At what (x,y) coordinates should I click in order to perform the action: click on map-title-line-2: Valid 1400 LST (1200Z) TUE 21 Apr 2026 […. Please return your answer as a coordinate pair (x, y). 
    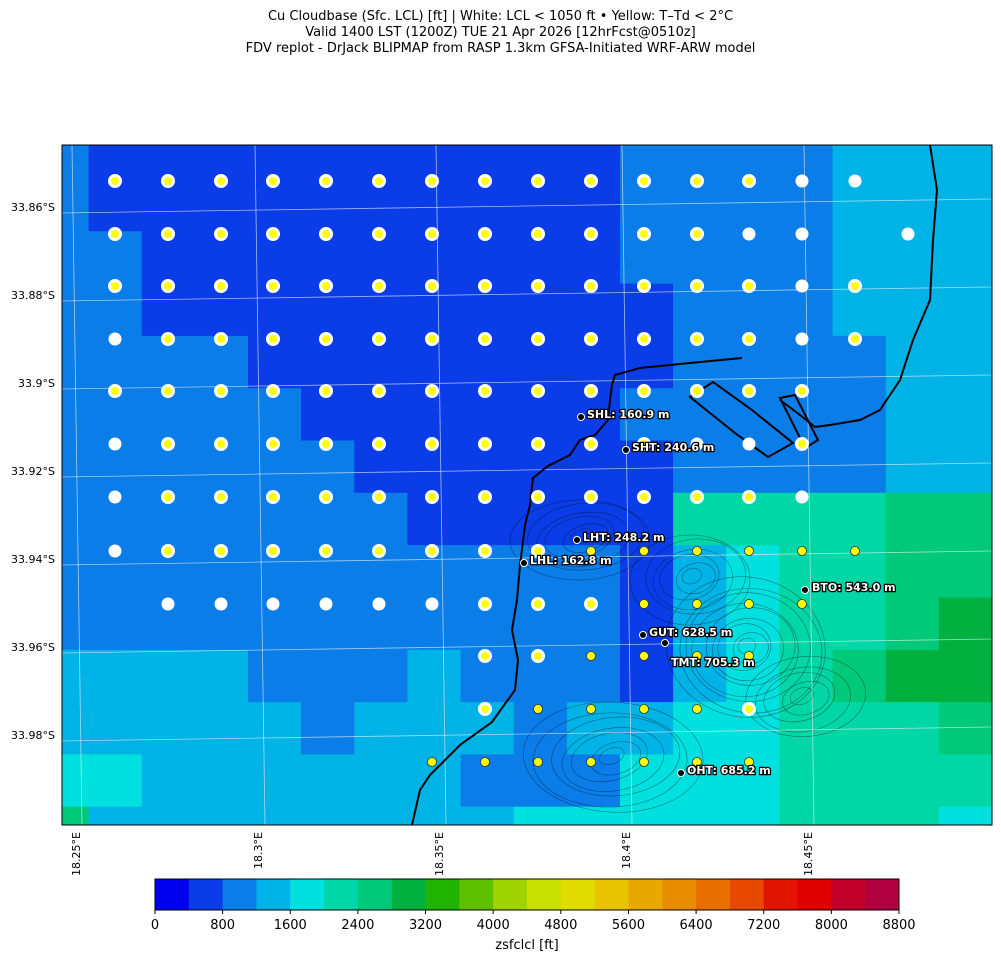
    Looking at the image, I should click on (500, 32).